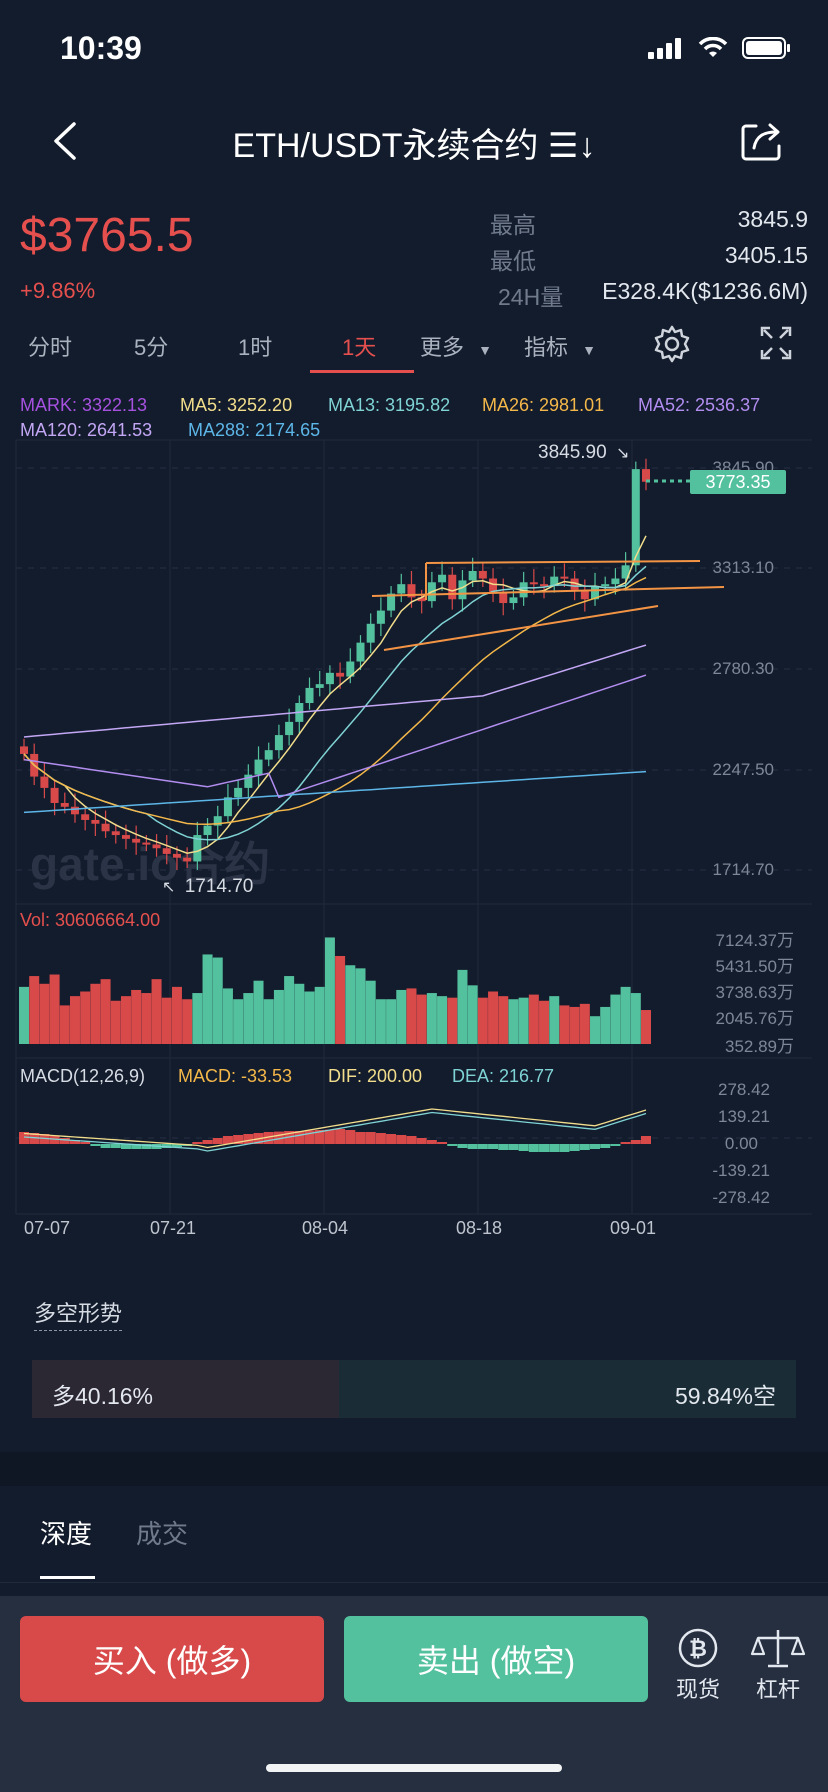 This screenshot has height=1792, width=828. Describe the element at coordinates (778, 1648) in the screenshot. I see `leverage-scale-icon` at that location.